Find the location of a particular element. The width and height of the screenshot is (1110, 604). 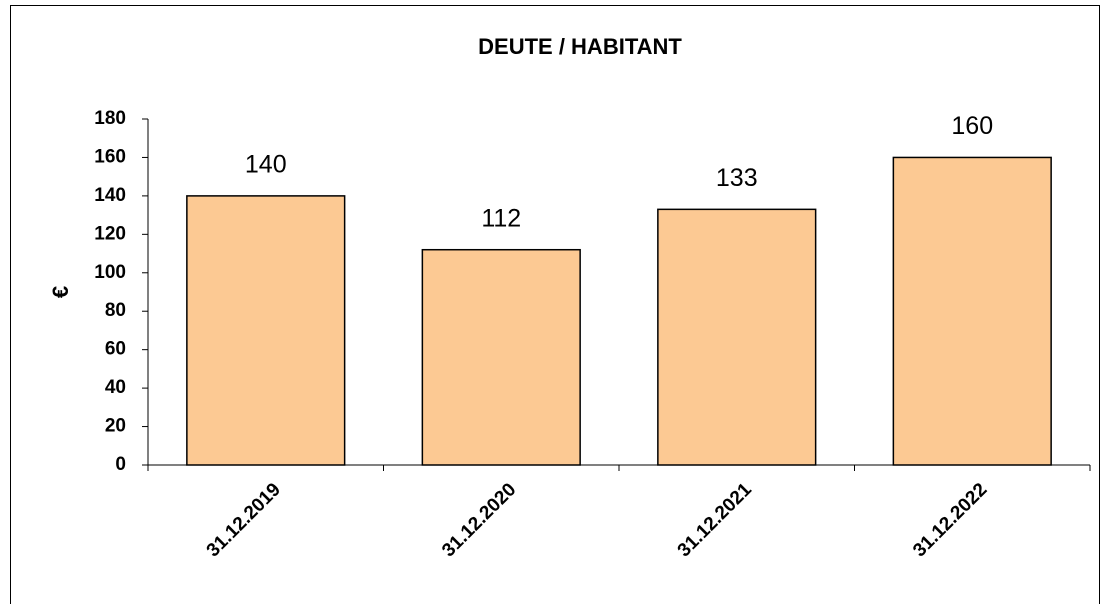

y-tick-label: 20 is located at coordinates (115, 426).